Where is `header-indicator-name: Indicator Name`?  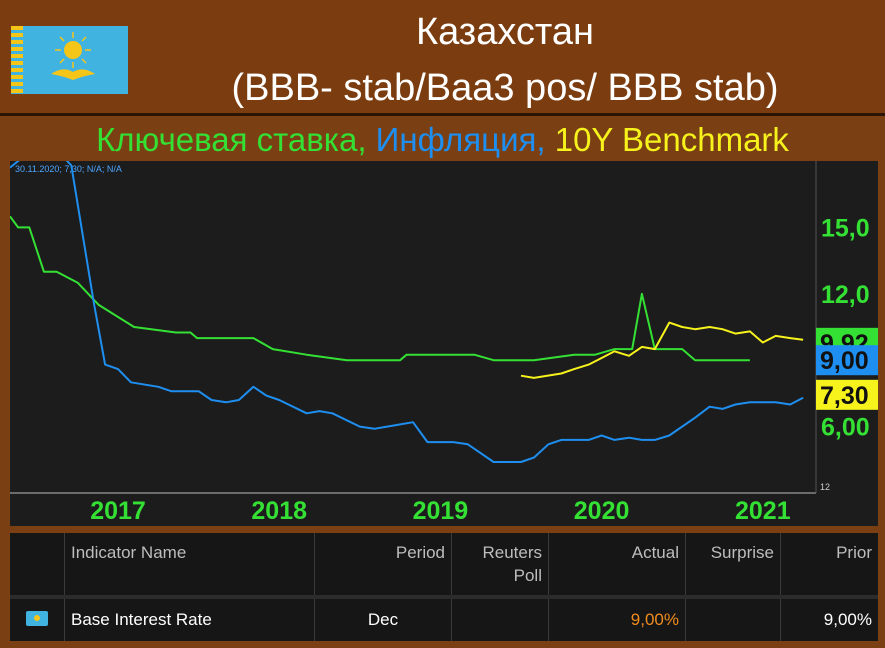 header-indicator-name: Indicator Name is located at coordinates (190, 564).